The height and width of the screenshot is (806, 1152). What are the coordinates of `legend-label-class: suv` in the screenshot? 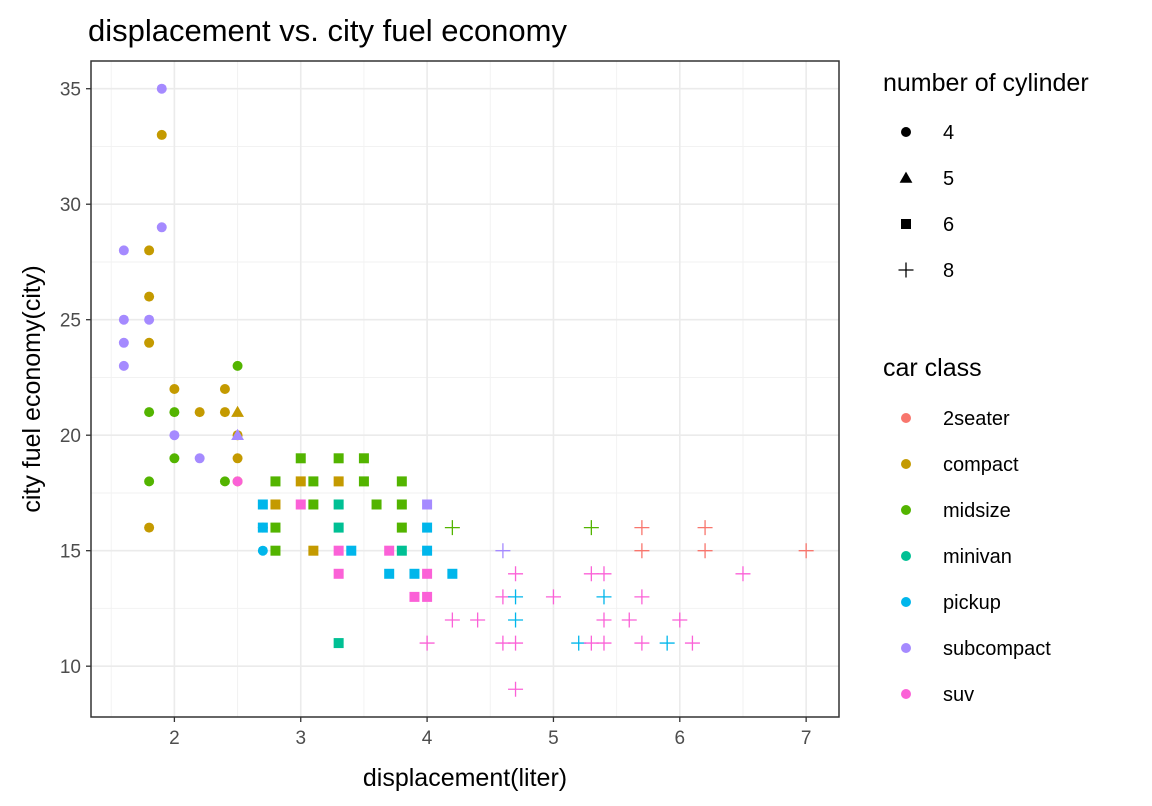 It's located at (958, 695).